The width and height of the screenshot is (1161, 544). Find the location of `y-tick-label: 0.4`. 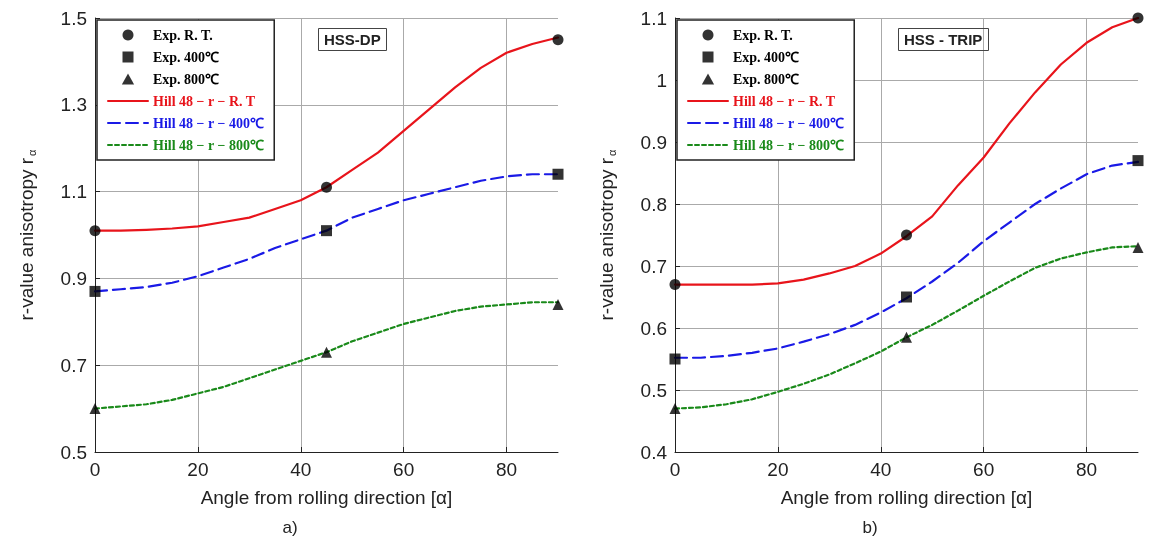

y-tick-label: 0.4 is located at coordinates (654, 452).